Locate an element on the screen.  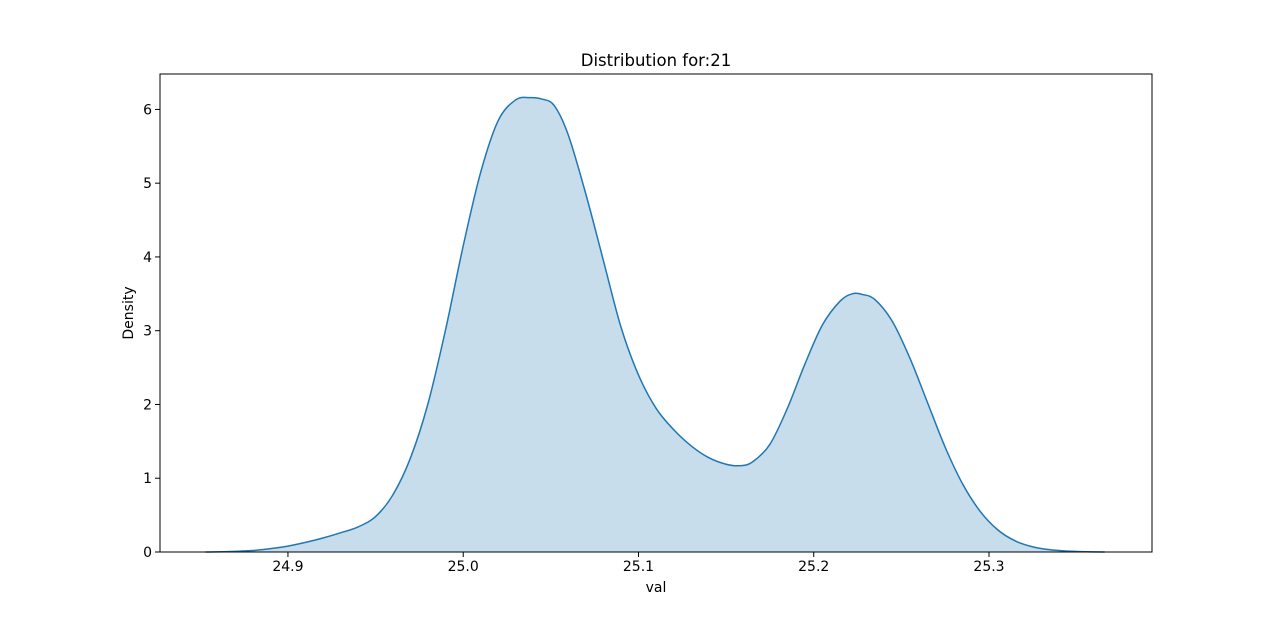
y-tick-label: 0 is located at coordinates (147, 553).